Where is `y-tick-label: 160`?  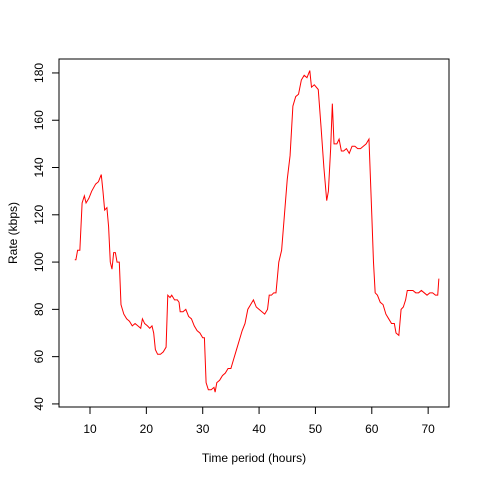
y-tick-label: 160 is located at coordinates (39, 120).